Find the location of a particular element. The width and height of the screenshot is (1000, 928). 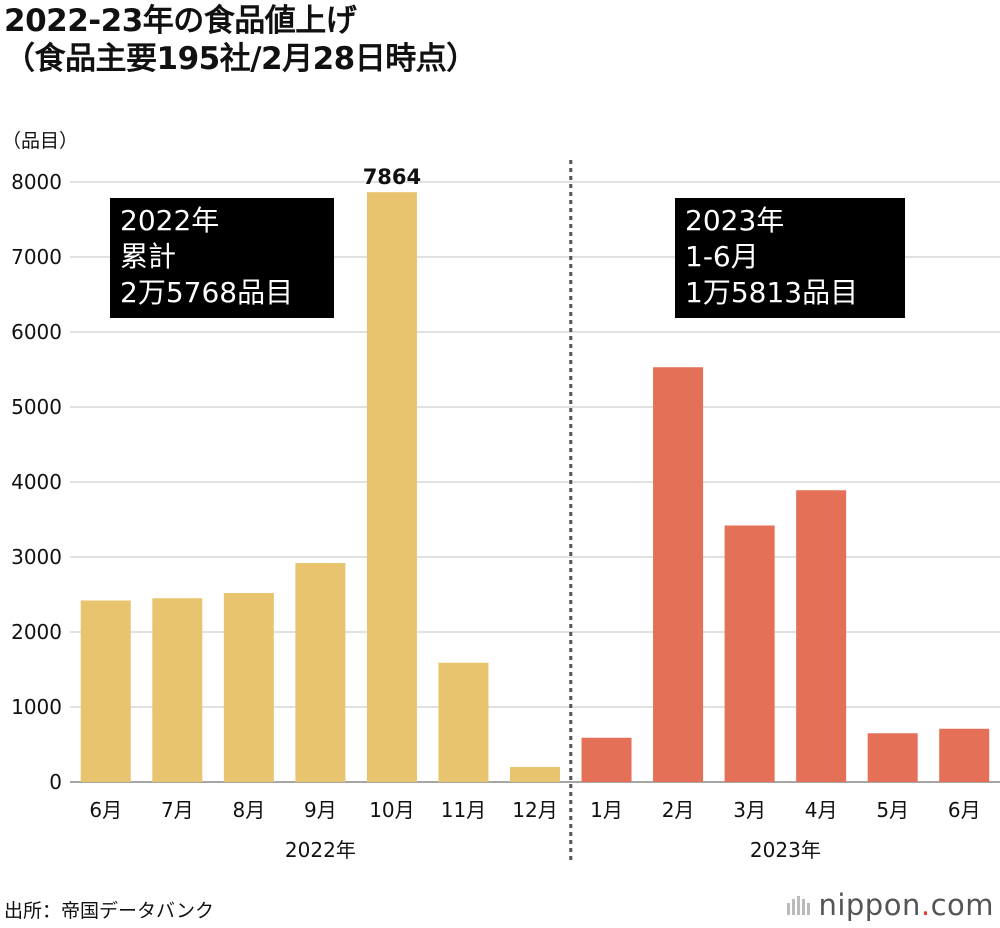

source-note: 出所：帝国データバンク is located at coordinates (109, 911).